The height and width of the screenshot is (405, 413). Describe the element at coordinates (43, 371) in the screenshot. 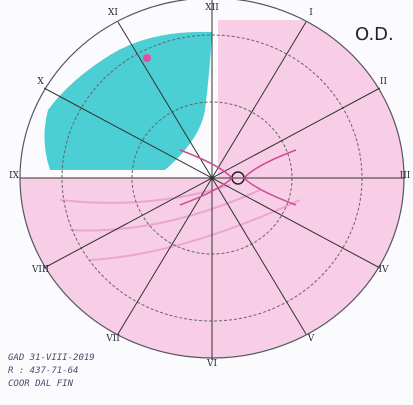

I see `note: R : 437-71-64` at that location.